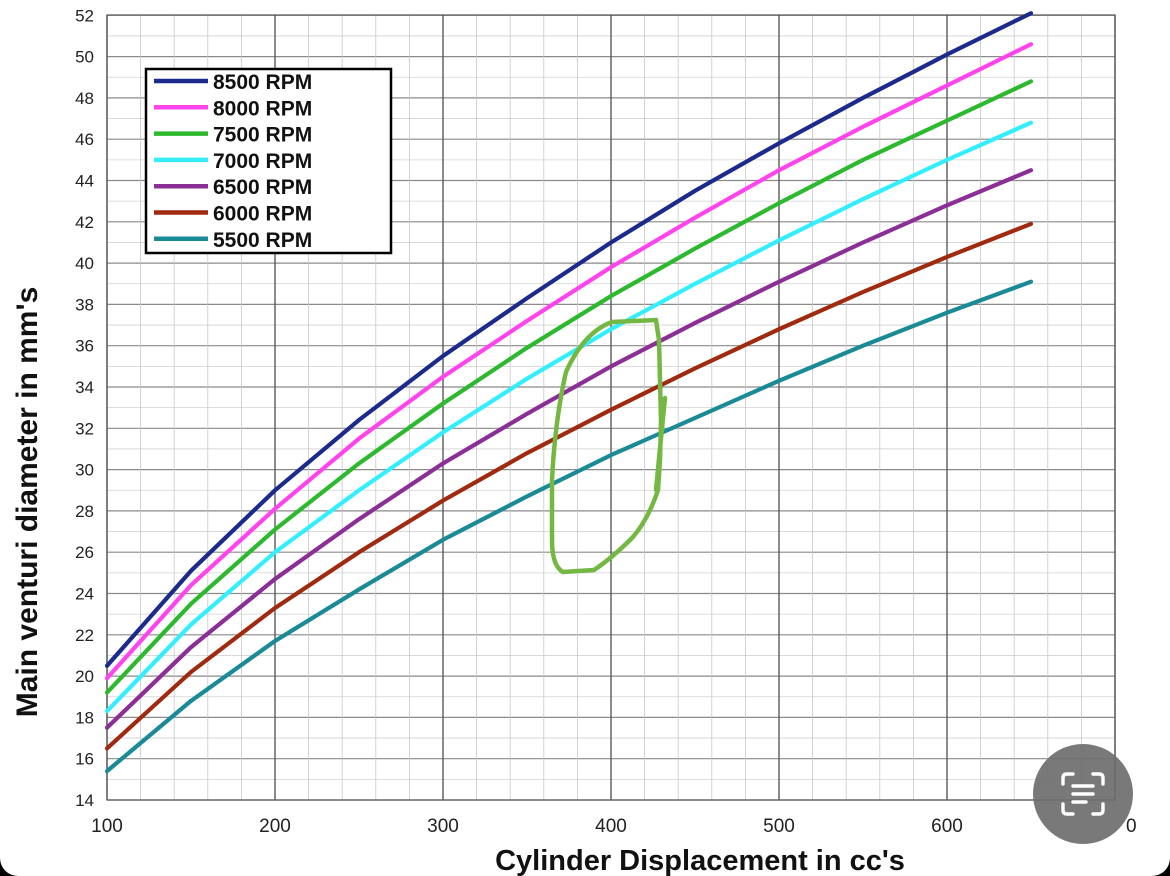 This screenshot has width=1170, height=876. What do you see at coordinates (1131, 826) in the screenshot?
I see `x-tick-label-partial: 0` at bounding box center [1131, 826].